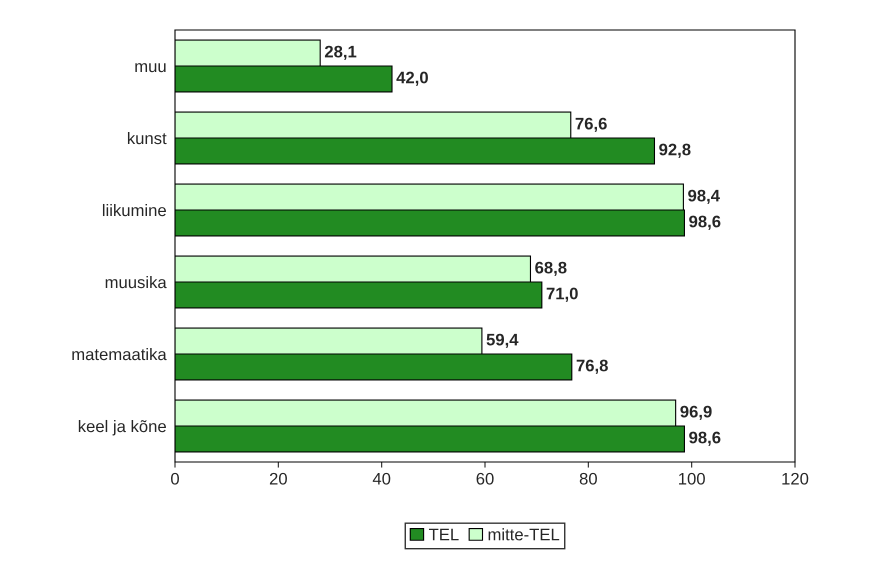 The height and width of the screenshot is (577, 883). Describe the element at coordinates (443, 534) in the screenshot. I see `legend-label: TEL` at that location.